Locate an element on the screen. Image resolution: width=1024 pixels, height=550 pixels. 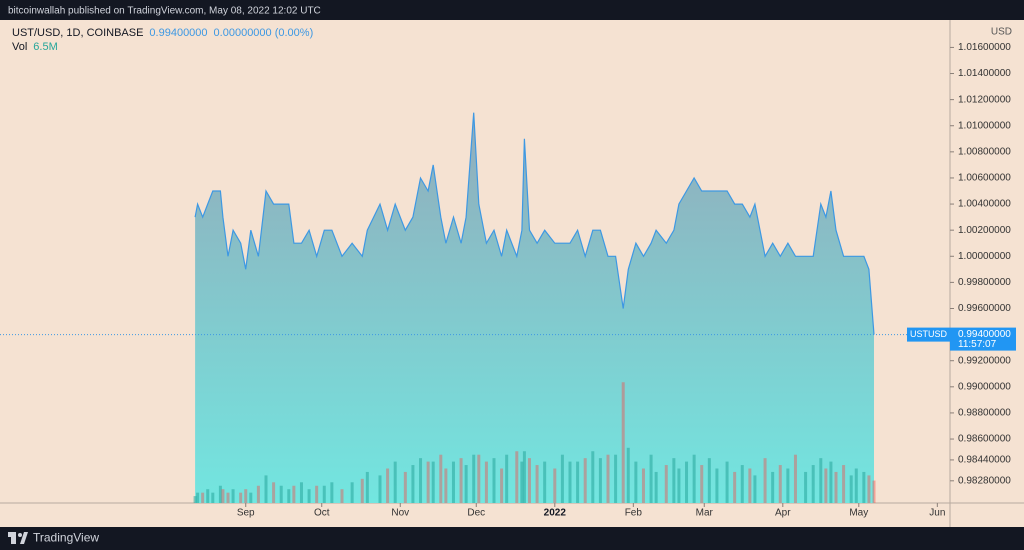
footer-brand: TradingView is located at coordinates (66, 538).